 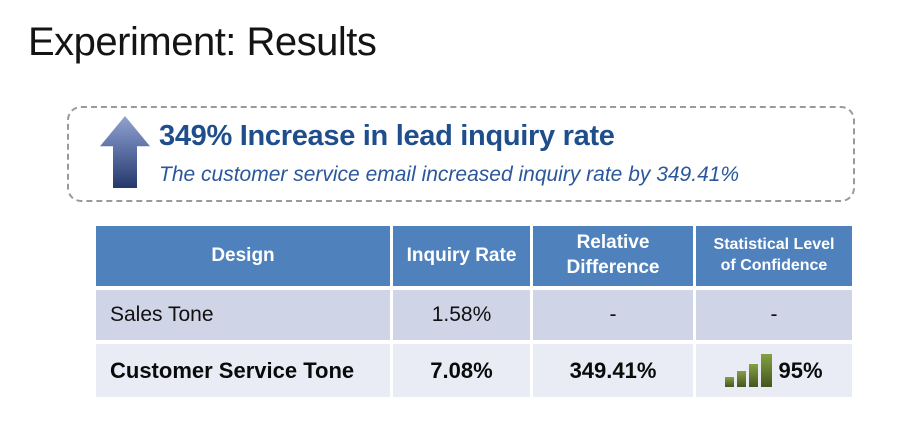 What do you see at coordinates (243, 256) in the screenshot?
I see `column-header-design: Design` at bounding box center [243, 256].